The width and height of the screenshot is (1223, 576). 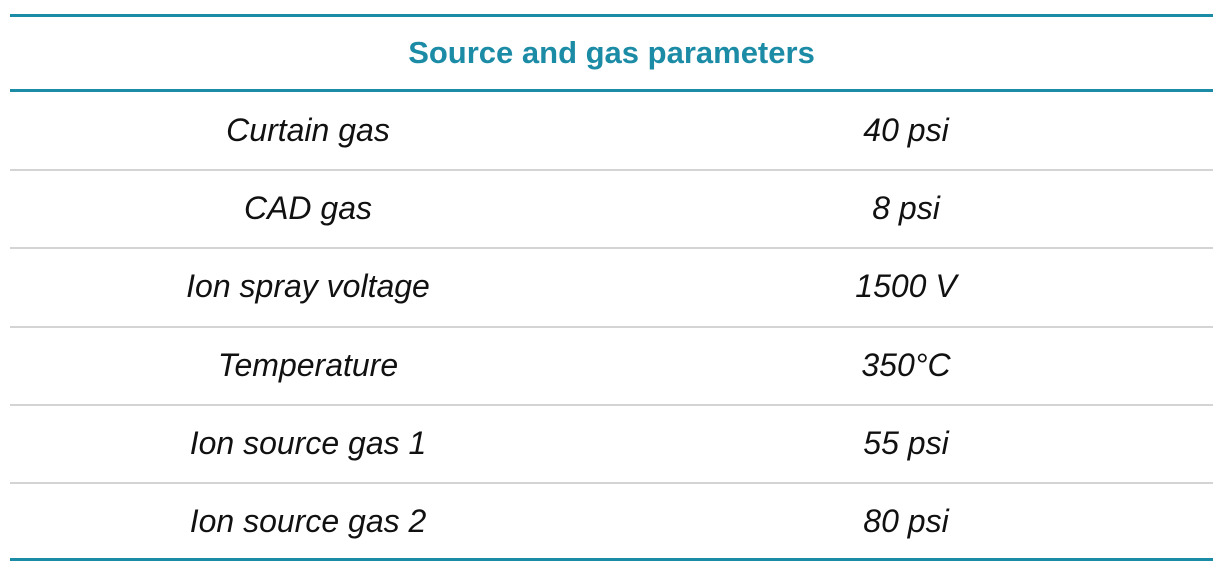 I want to click on parameter-name: Temperature, so click(x=308, y=364).